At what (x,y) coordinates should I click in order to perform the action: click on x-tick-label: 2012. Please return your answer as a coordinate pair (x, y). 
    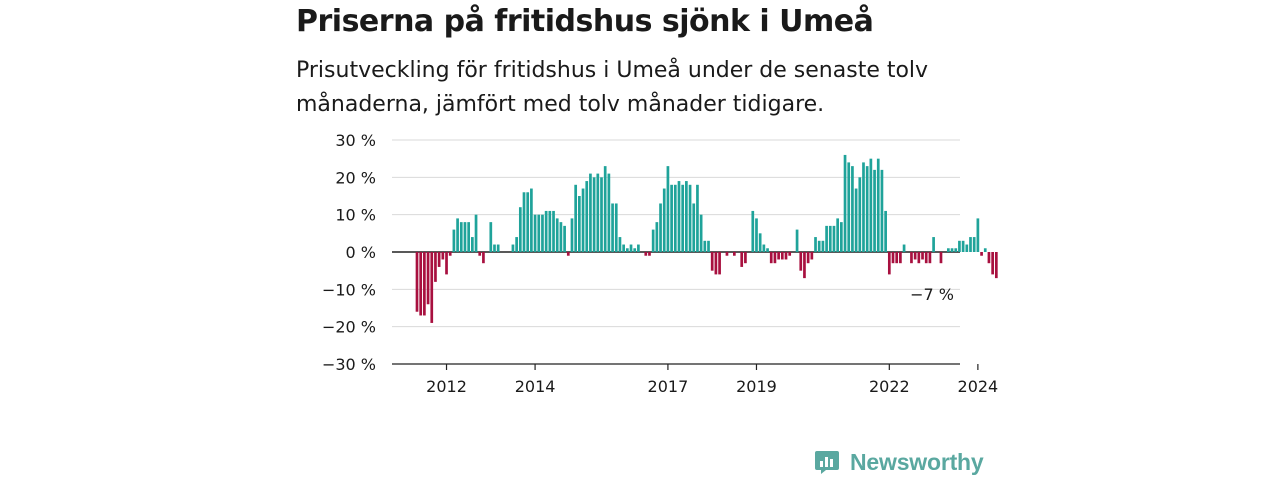
    Looking at the image, I should click on (446, 386).